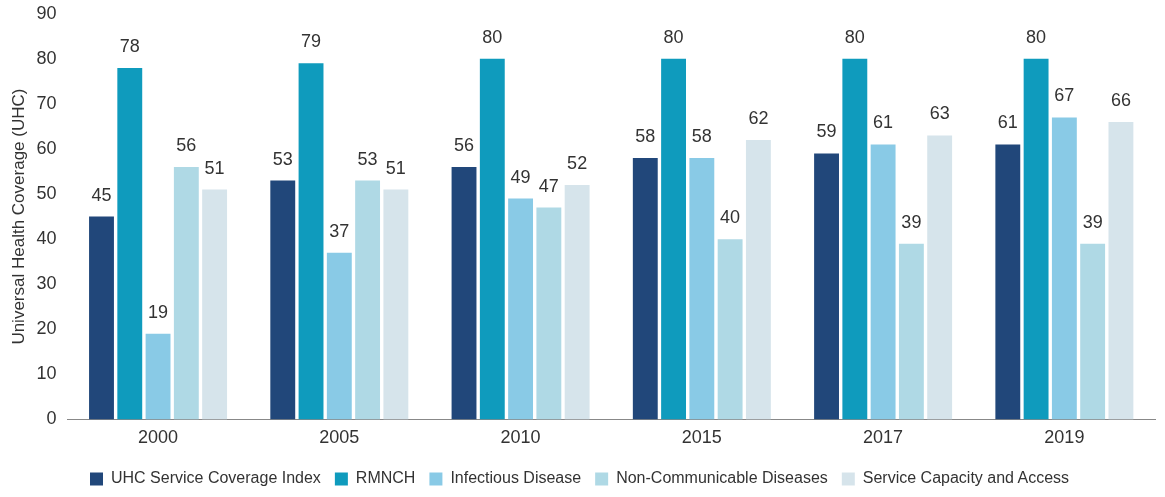 This screenshot has width=1165, height=497. Describe the element at coordinates (158, 311) in the screenshot. I see `data-label: 19` at that location.